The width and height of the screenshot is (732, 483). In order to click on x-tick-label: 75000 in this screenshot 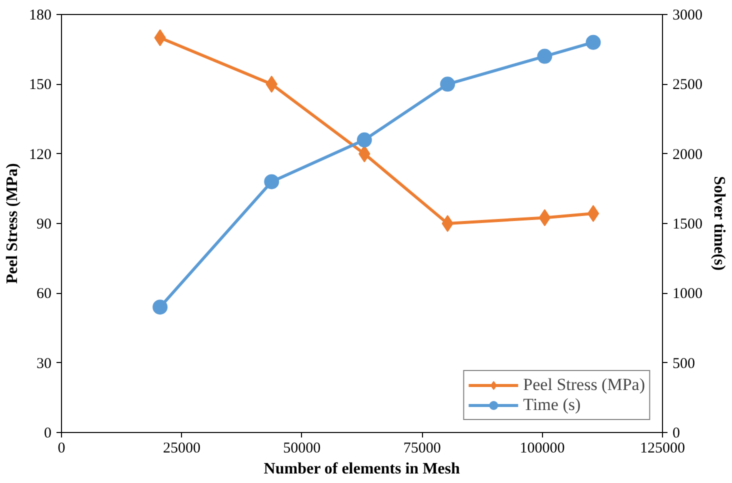, I will do `click(422, 448)`.